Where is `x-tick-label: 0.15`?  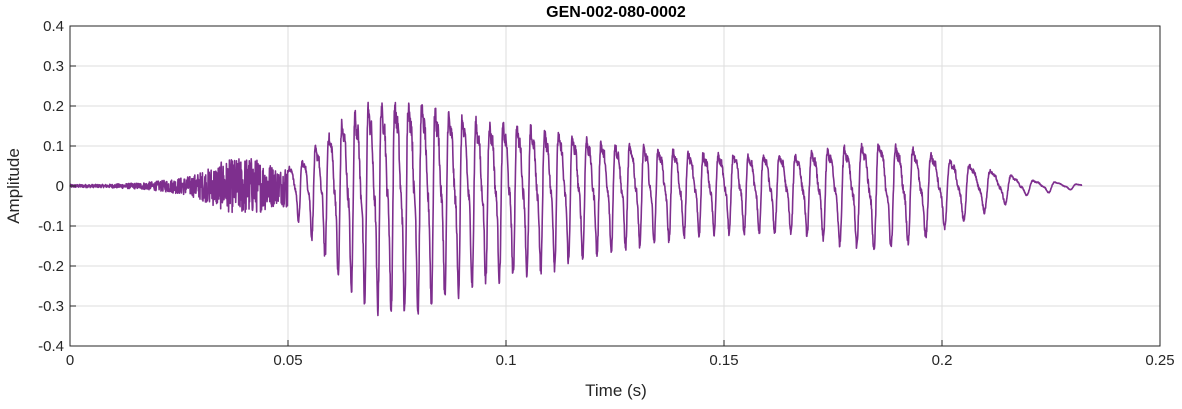
x-tick-label: 0.15 is located at coordinates (723, 360).